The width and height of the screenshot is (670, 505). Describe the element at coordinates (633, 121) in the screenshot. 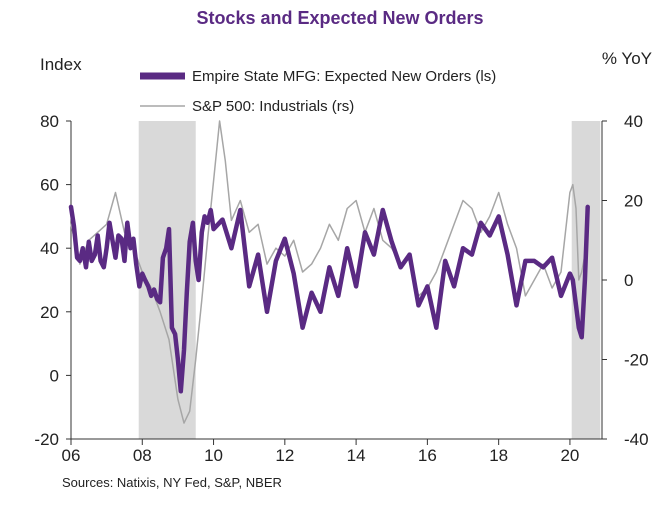

I see `right-tick-label: 40` at that location.